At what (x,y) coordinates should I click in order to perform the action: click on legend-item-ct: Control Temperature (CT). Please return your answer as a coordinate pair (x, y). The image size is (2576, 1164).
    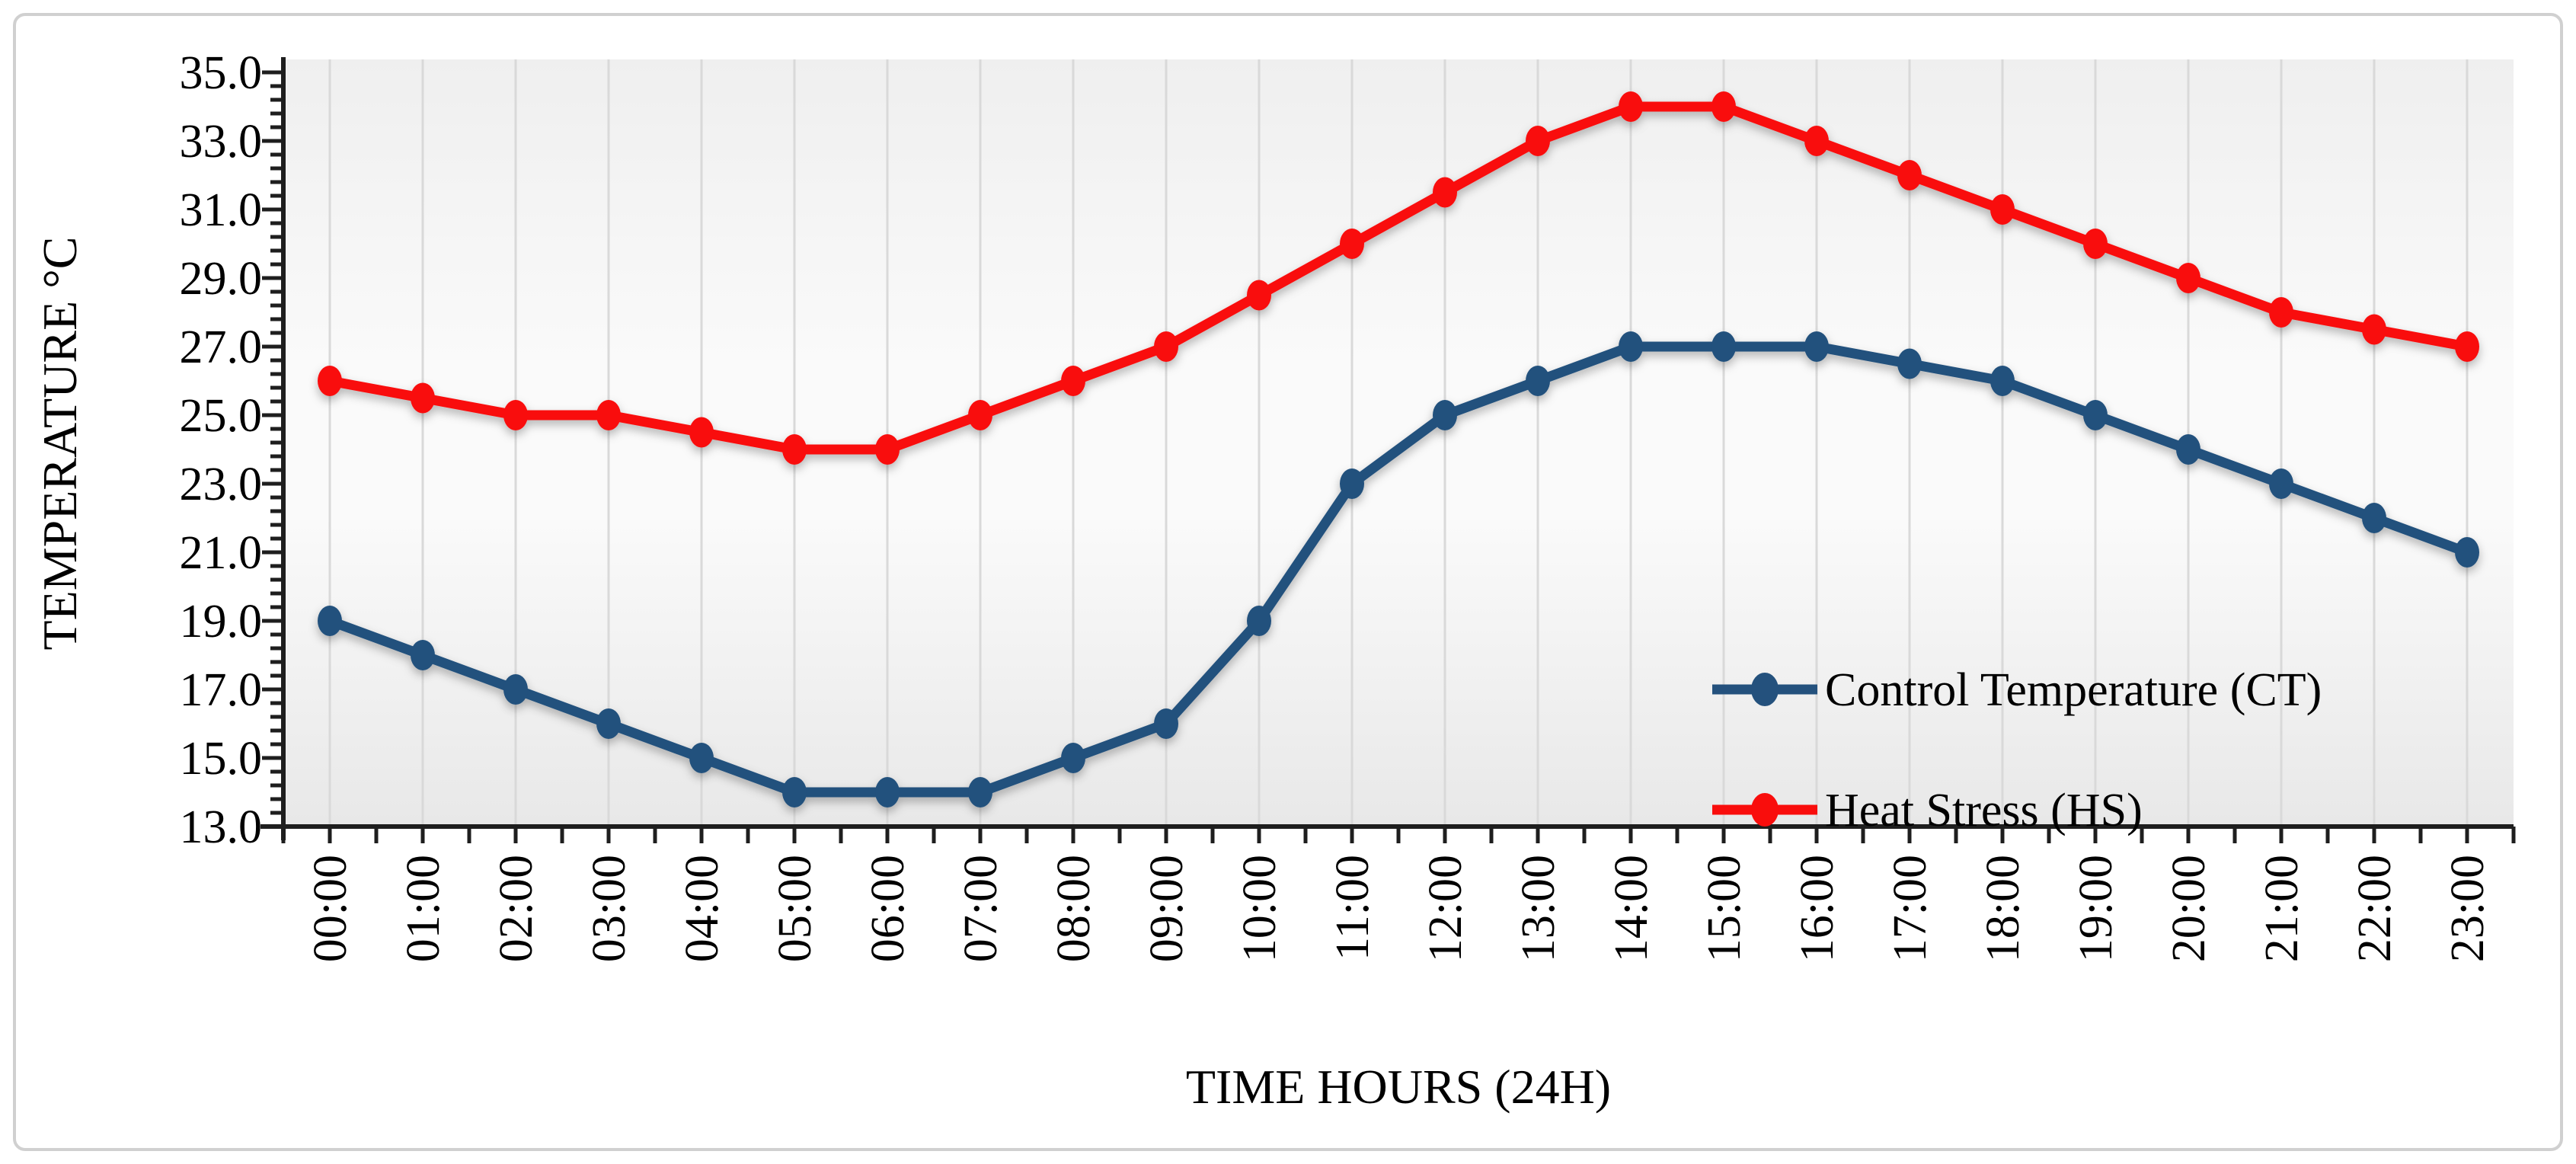
    Looking at the image, I should click on (2017, 690).